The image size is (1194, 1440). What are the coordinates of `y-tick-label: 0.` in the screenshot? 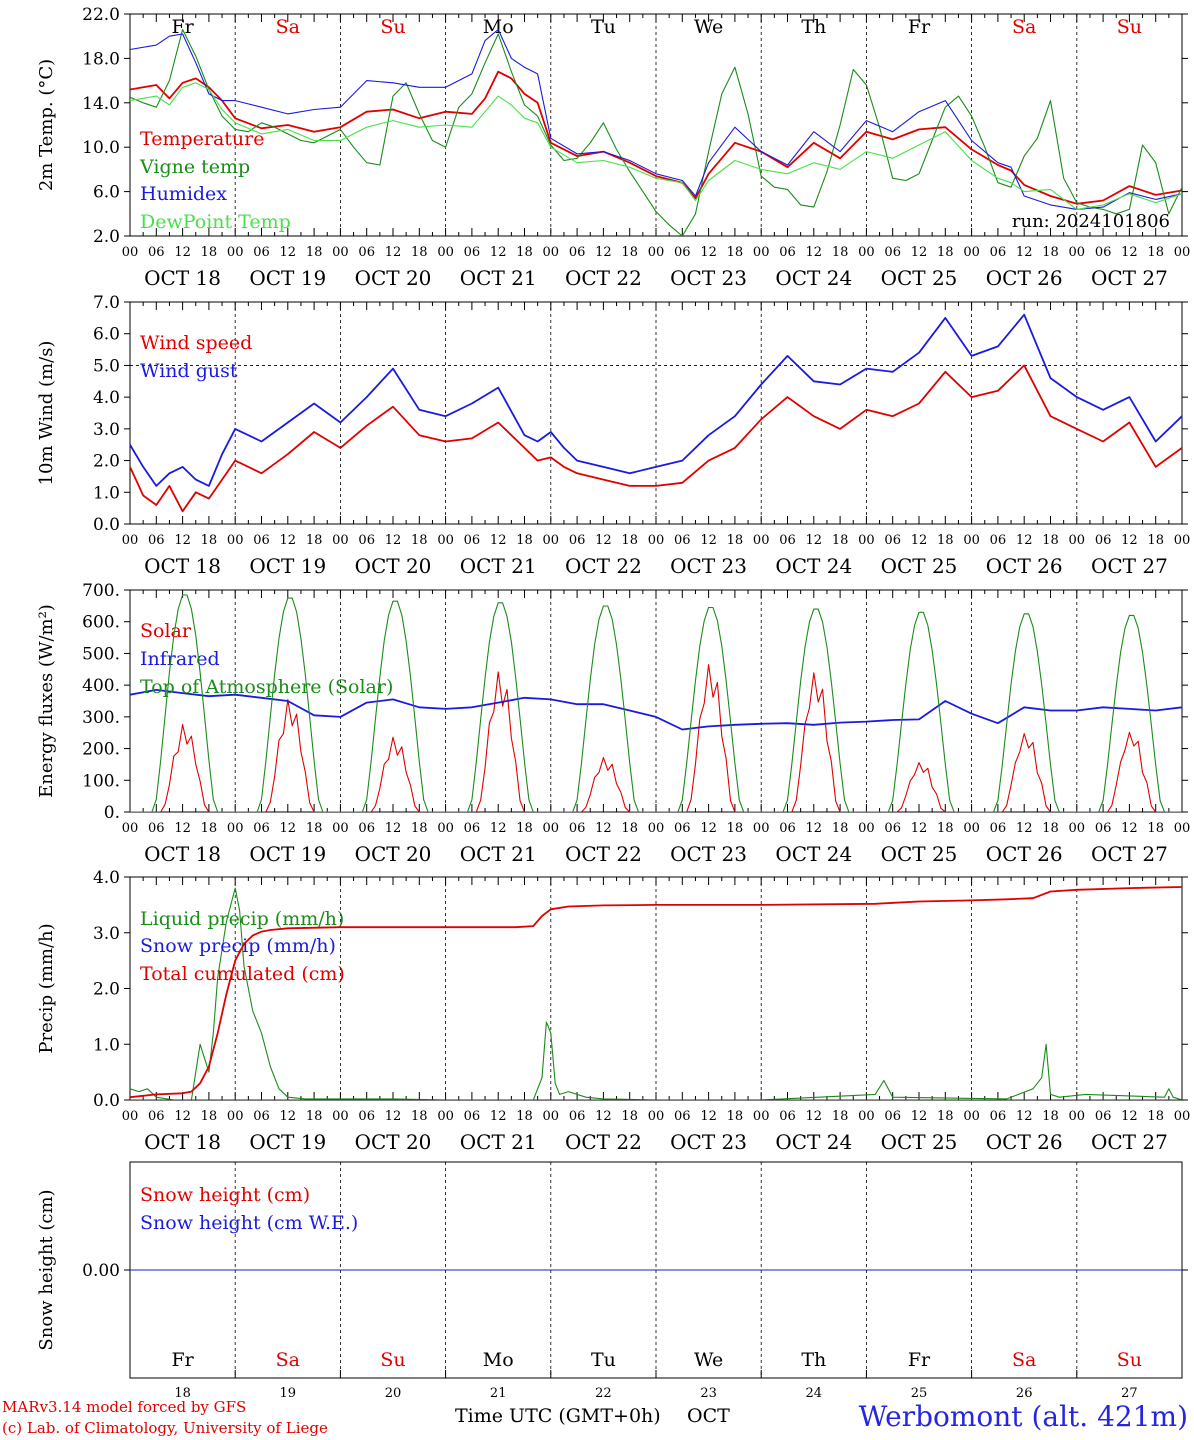 It's located at (112, 813).